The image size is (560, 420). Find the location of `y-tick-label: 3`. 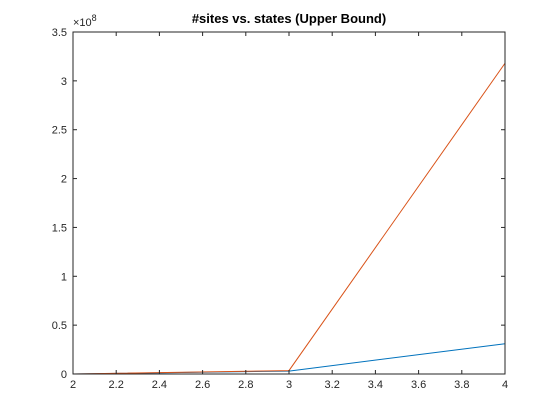

y-tick-label: 3 is located at coordinates (64, 82).